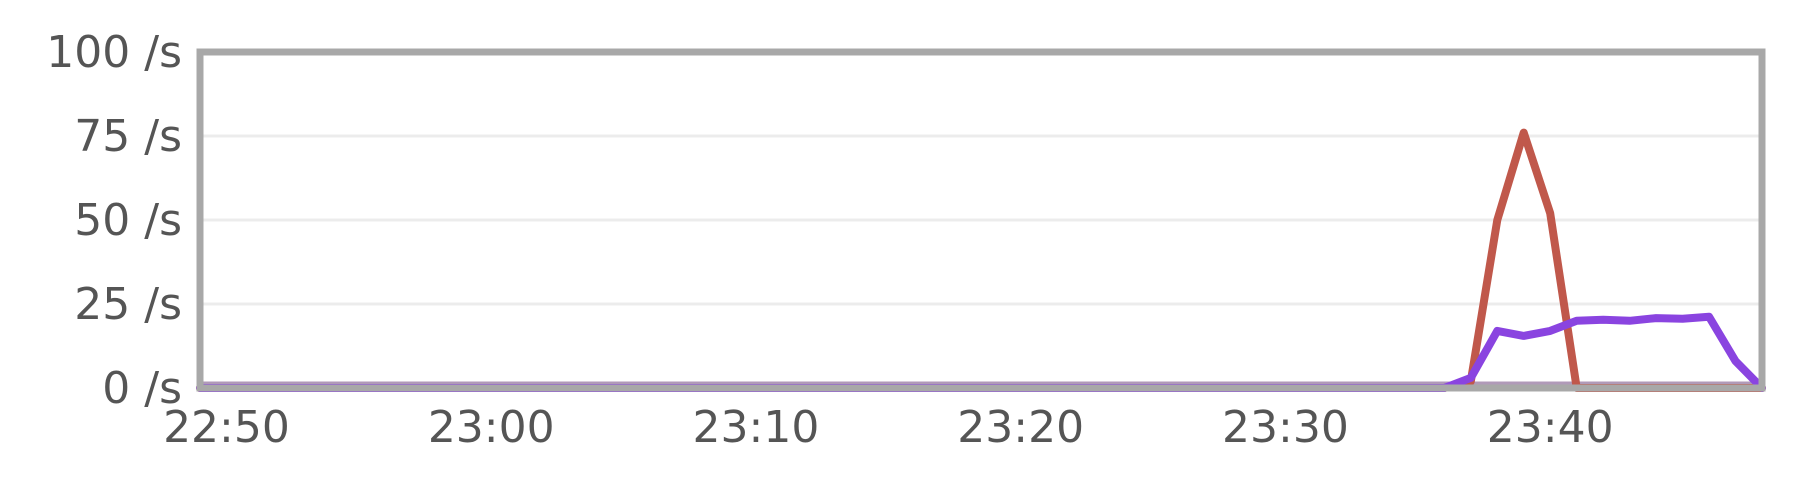 The height and width of the screenshot is (494, 1808). What do you see at coordinates (1550, 427) in the screenshot?
I see `x-tick-label: 23:40` at bounding box center [1550, 427].